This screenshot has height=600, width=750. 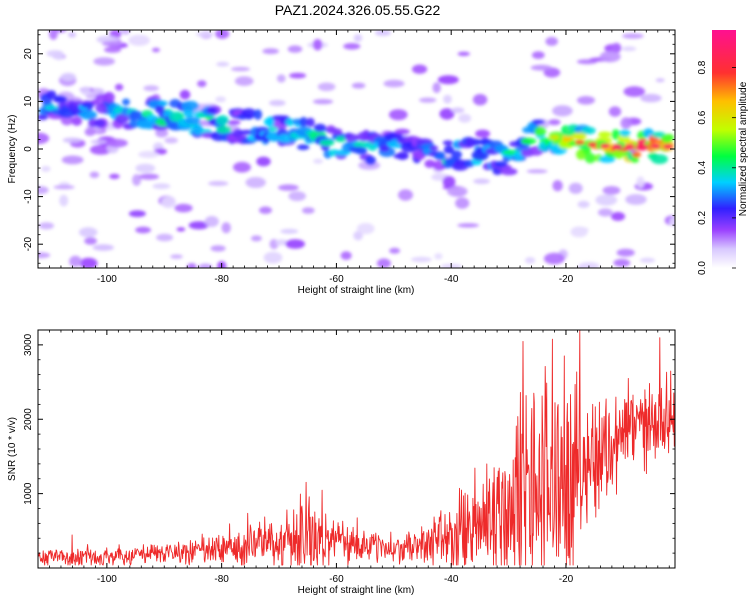 I want to click on snr-xlabel: Height of straight line (km), so click(x=356, y=590).